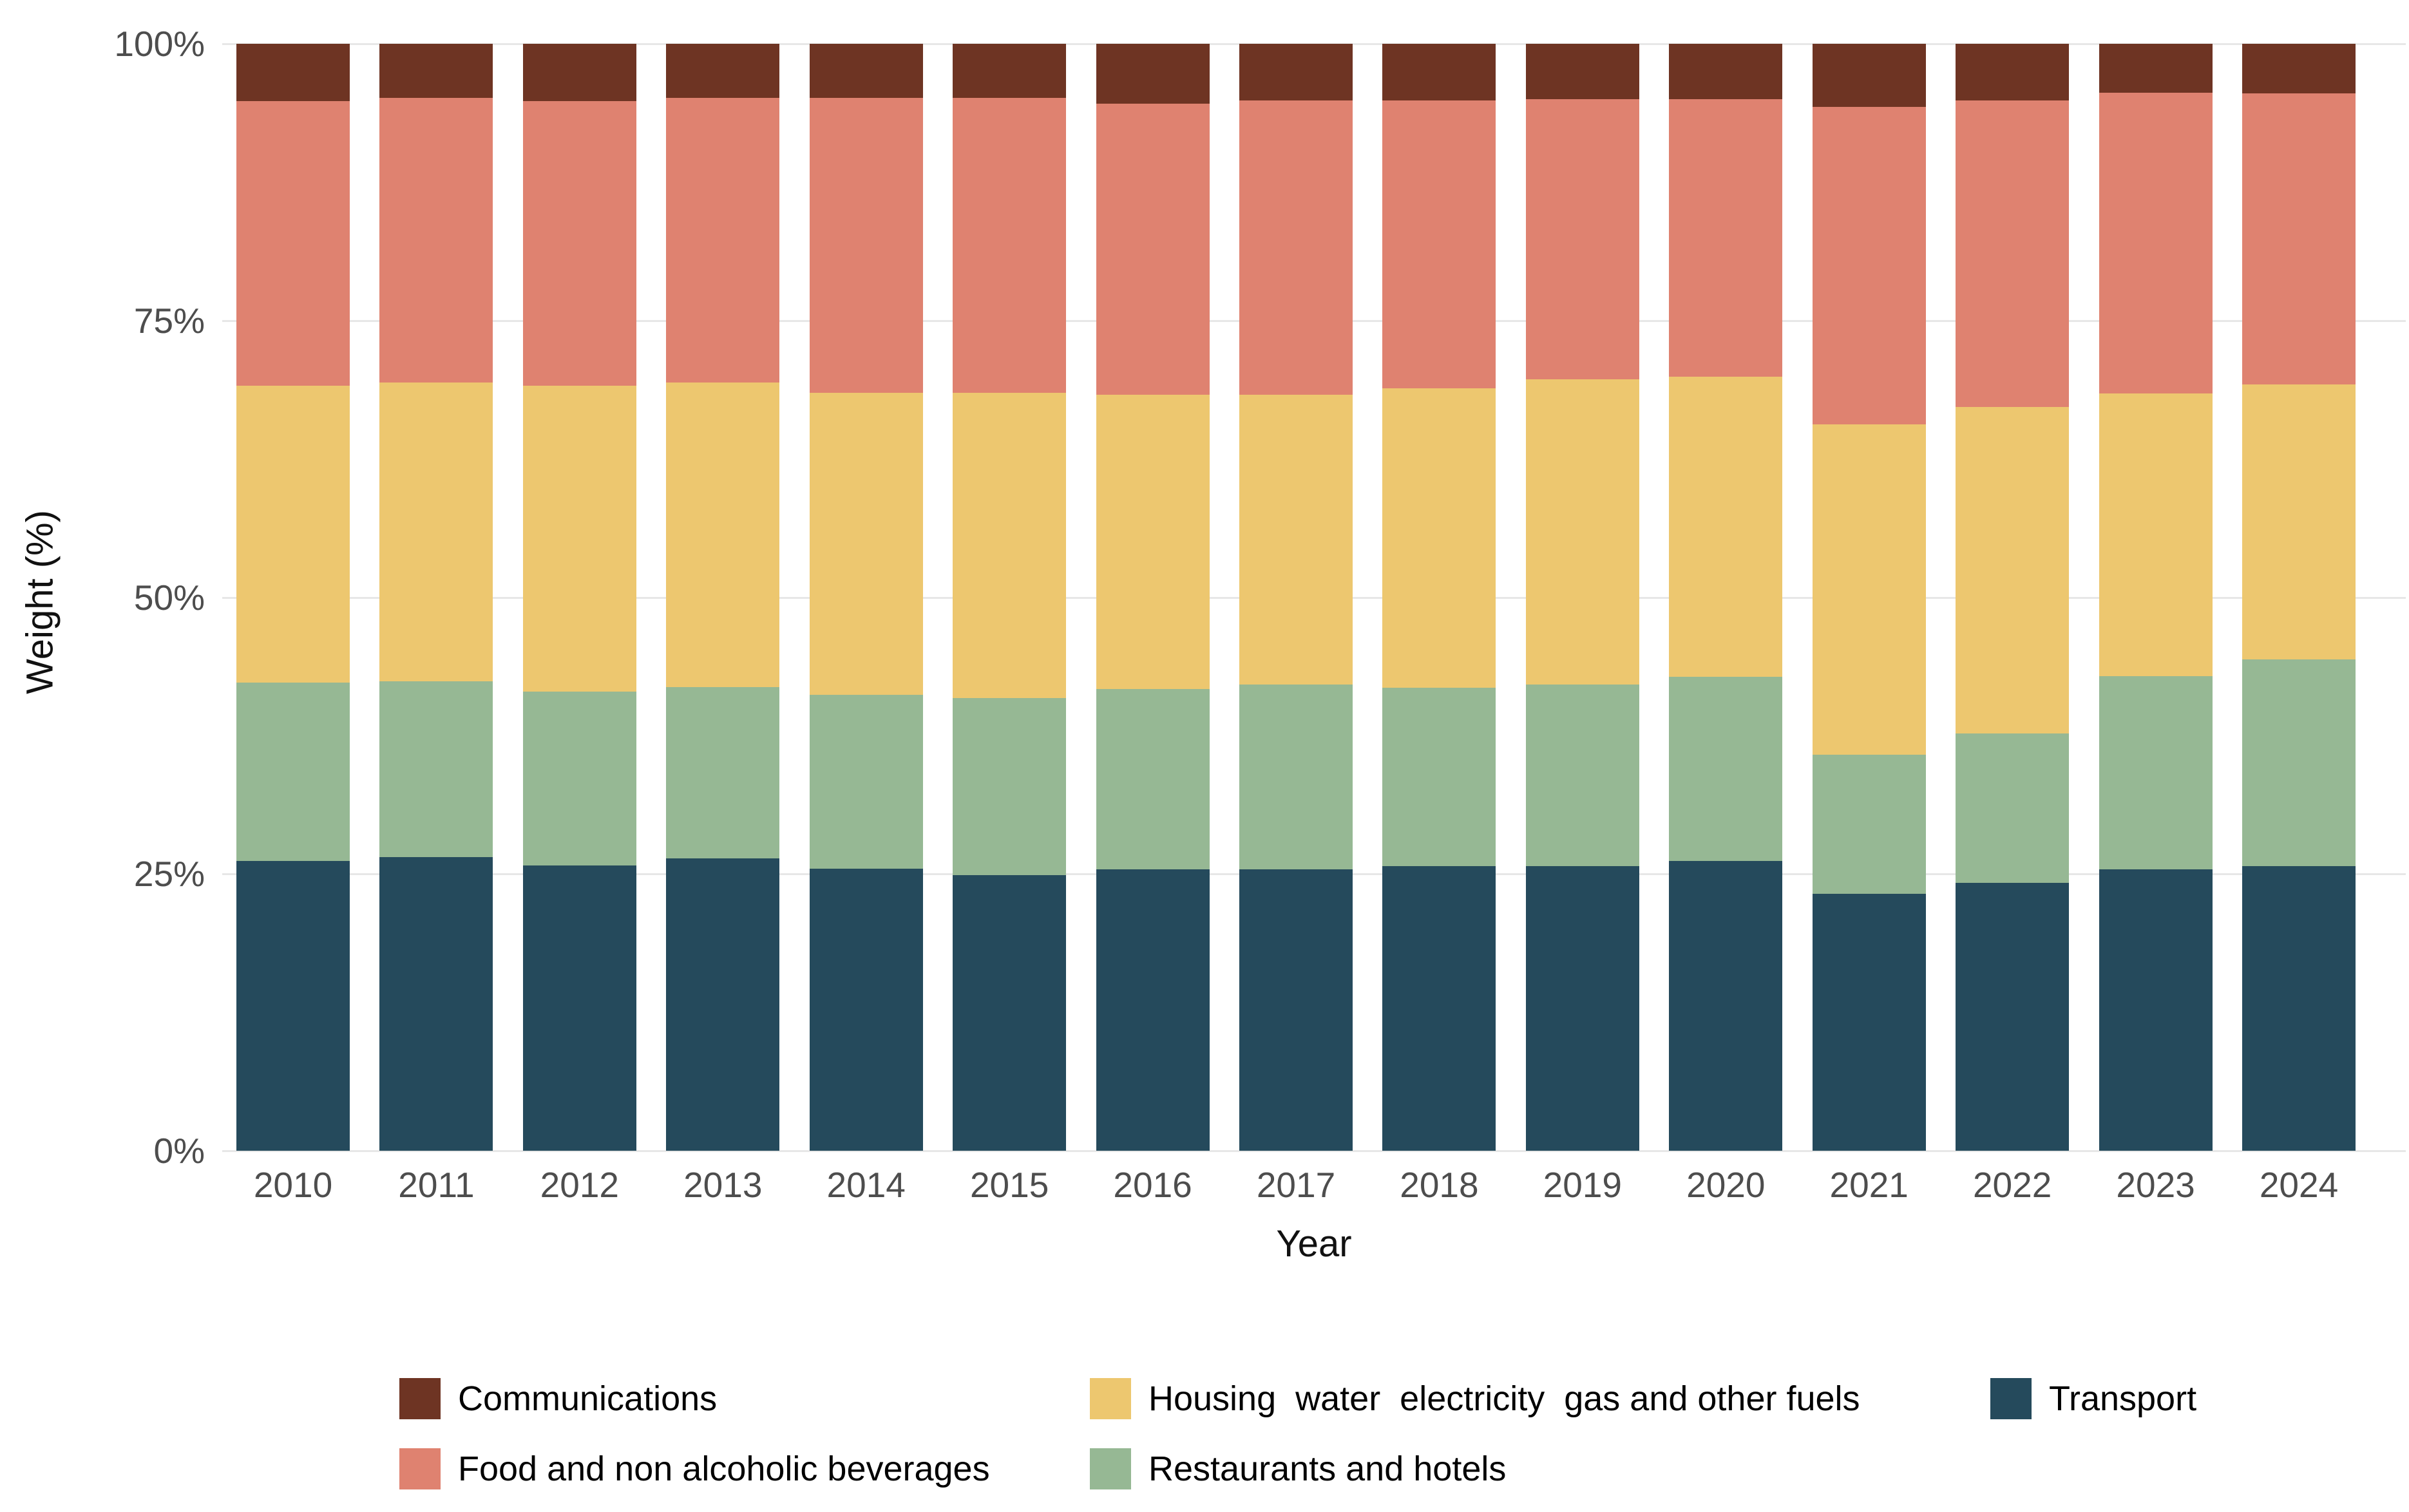  I want to click on x-tick-2012: 2012, so click(580, 1185).